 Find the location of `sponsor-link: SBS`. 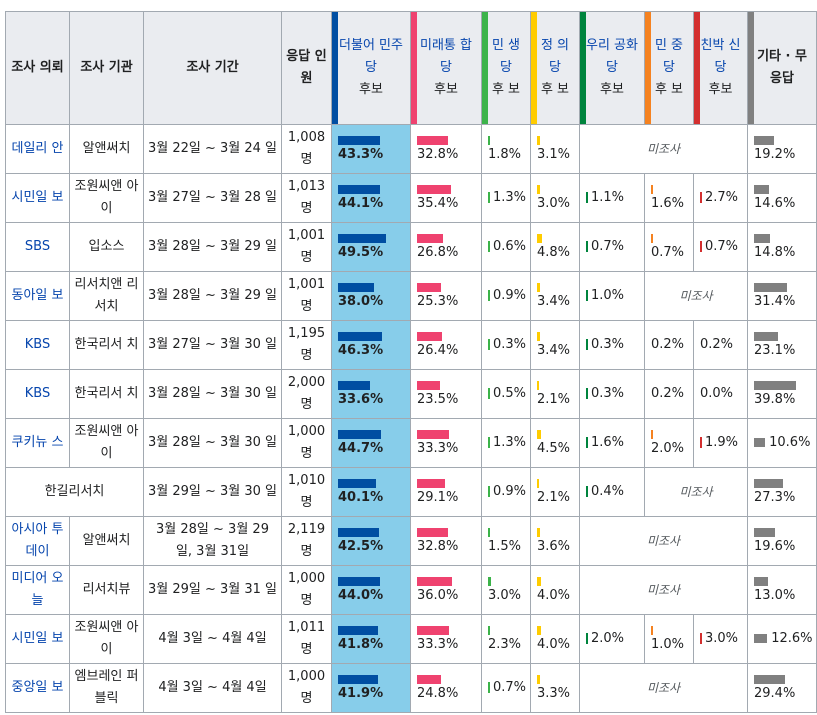

sponsor-link: SBS is located at coordinates (37, 247).